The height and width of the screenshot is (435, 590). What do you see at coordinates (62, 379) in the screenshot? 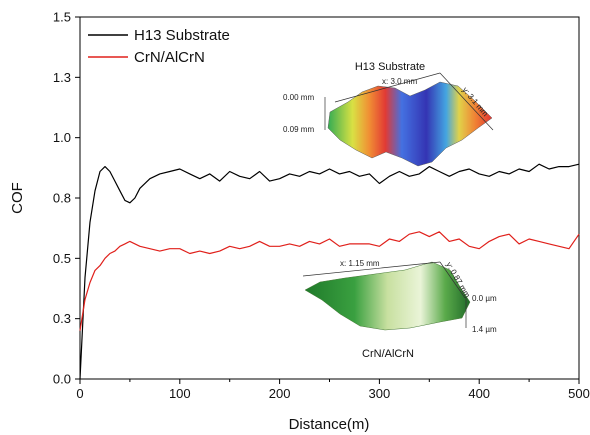
I see `y-tick-label-0: 0.0` at bounding box center [62, 379].